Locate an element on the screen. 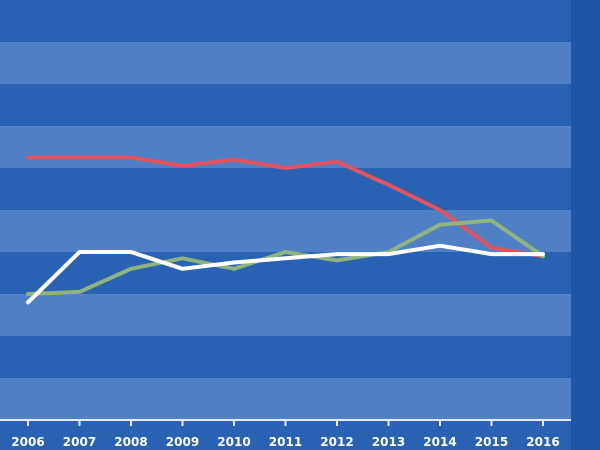 This screenshot has height=450, width=600. x-tick-label: 2006 is located at coordinates (27, 442).